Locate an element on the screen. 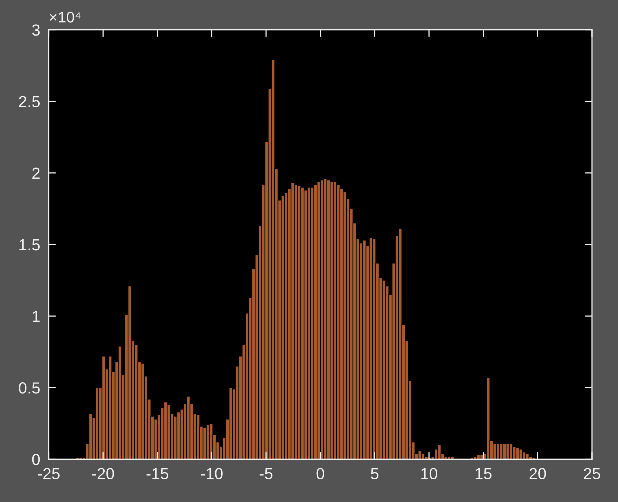 This screenshot has width=618, height=502. y-tick-label: 1.5 is located at coordinates (30, 245).